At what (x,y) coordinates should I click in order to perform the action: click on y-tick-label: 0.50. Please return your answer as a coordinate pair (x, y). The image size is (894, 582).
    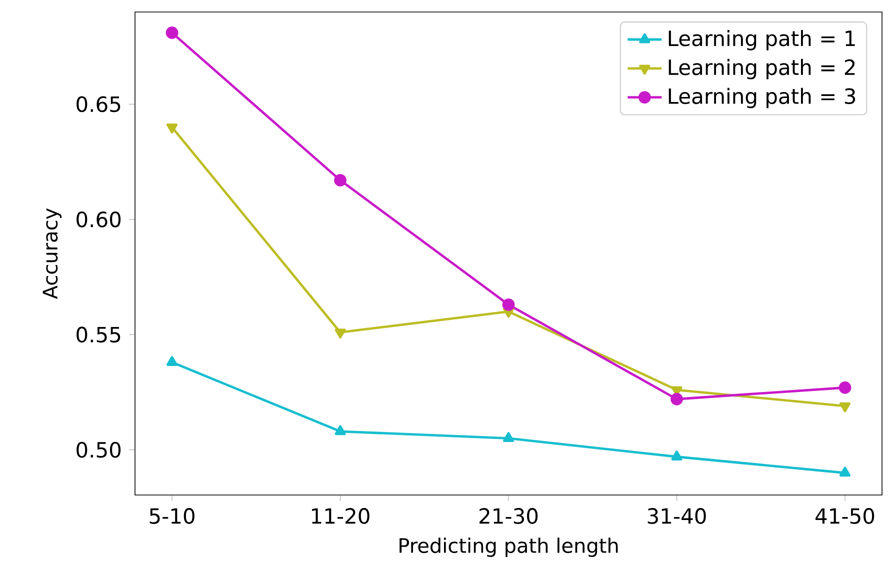
    Looking at the image, I should click on (98, 450).